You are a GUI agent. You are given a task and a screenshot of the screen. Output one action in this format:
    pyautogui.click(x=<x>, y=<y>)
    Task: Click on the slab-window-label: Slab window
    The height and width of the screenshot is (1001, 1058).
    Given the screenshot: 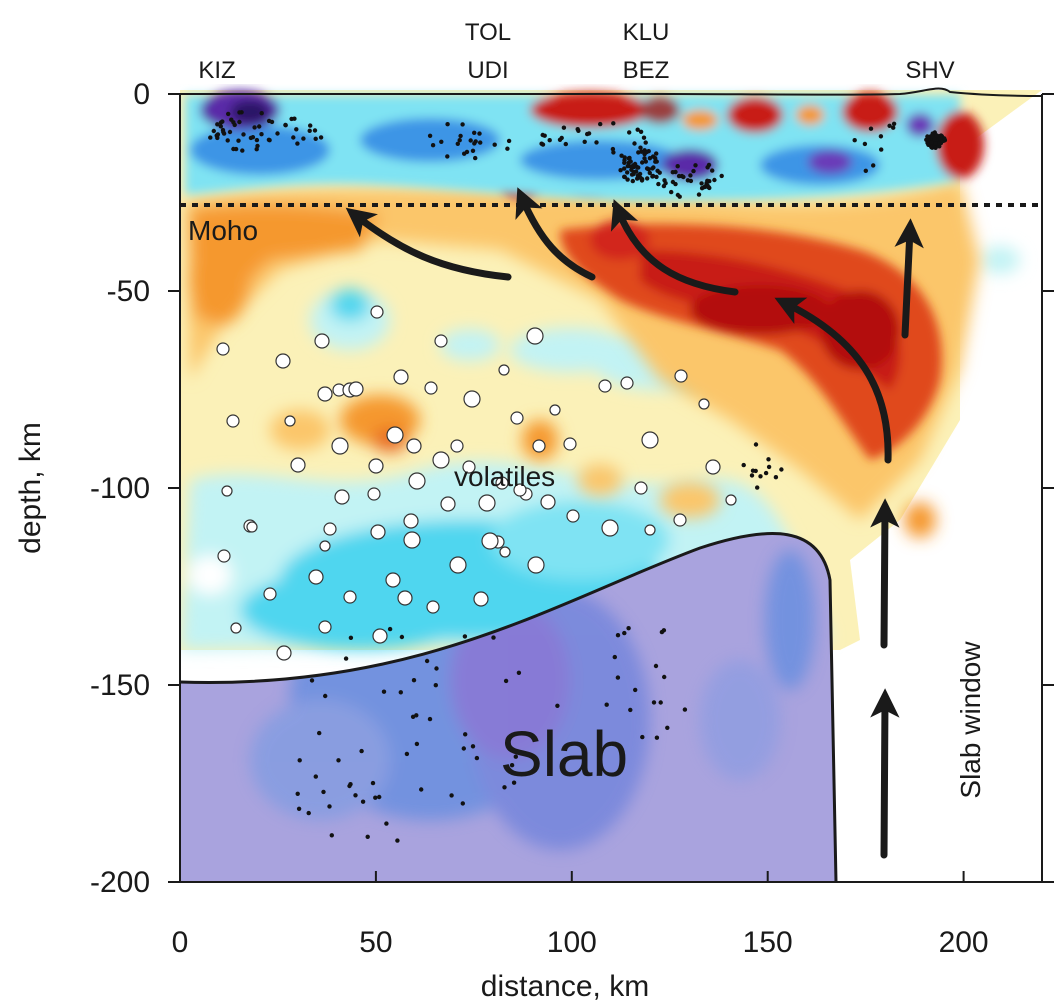 What is the action you would take?
    pyautogui.click(x=970, y=720)
    